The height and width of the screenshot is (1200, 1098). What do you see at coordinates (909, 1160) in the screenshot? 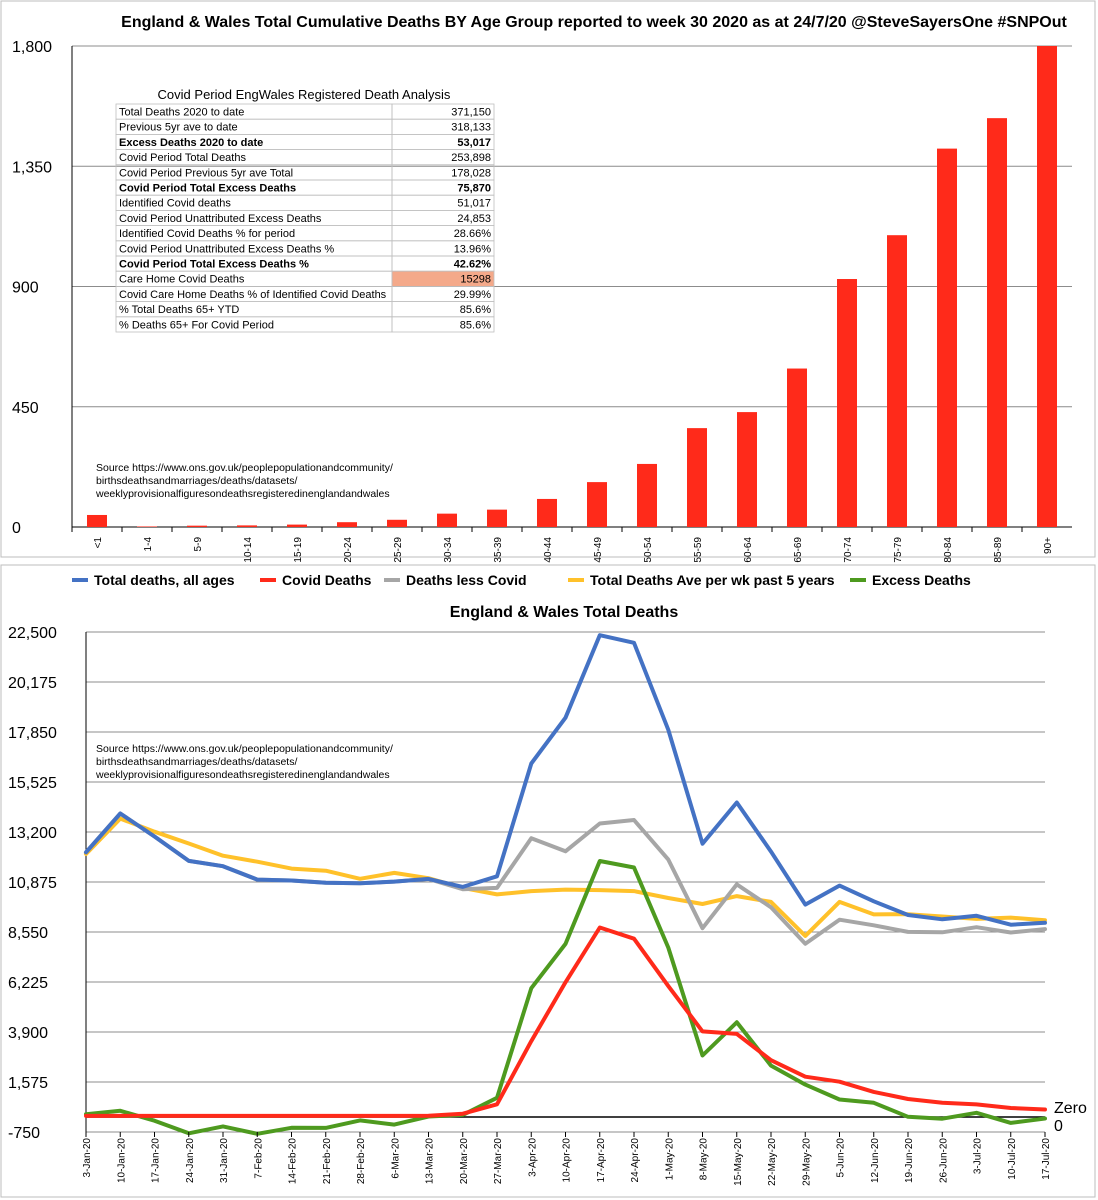
I see `line-x-tick-label: 19-Jun-20` at bounding box center [909, 1160].